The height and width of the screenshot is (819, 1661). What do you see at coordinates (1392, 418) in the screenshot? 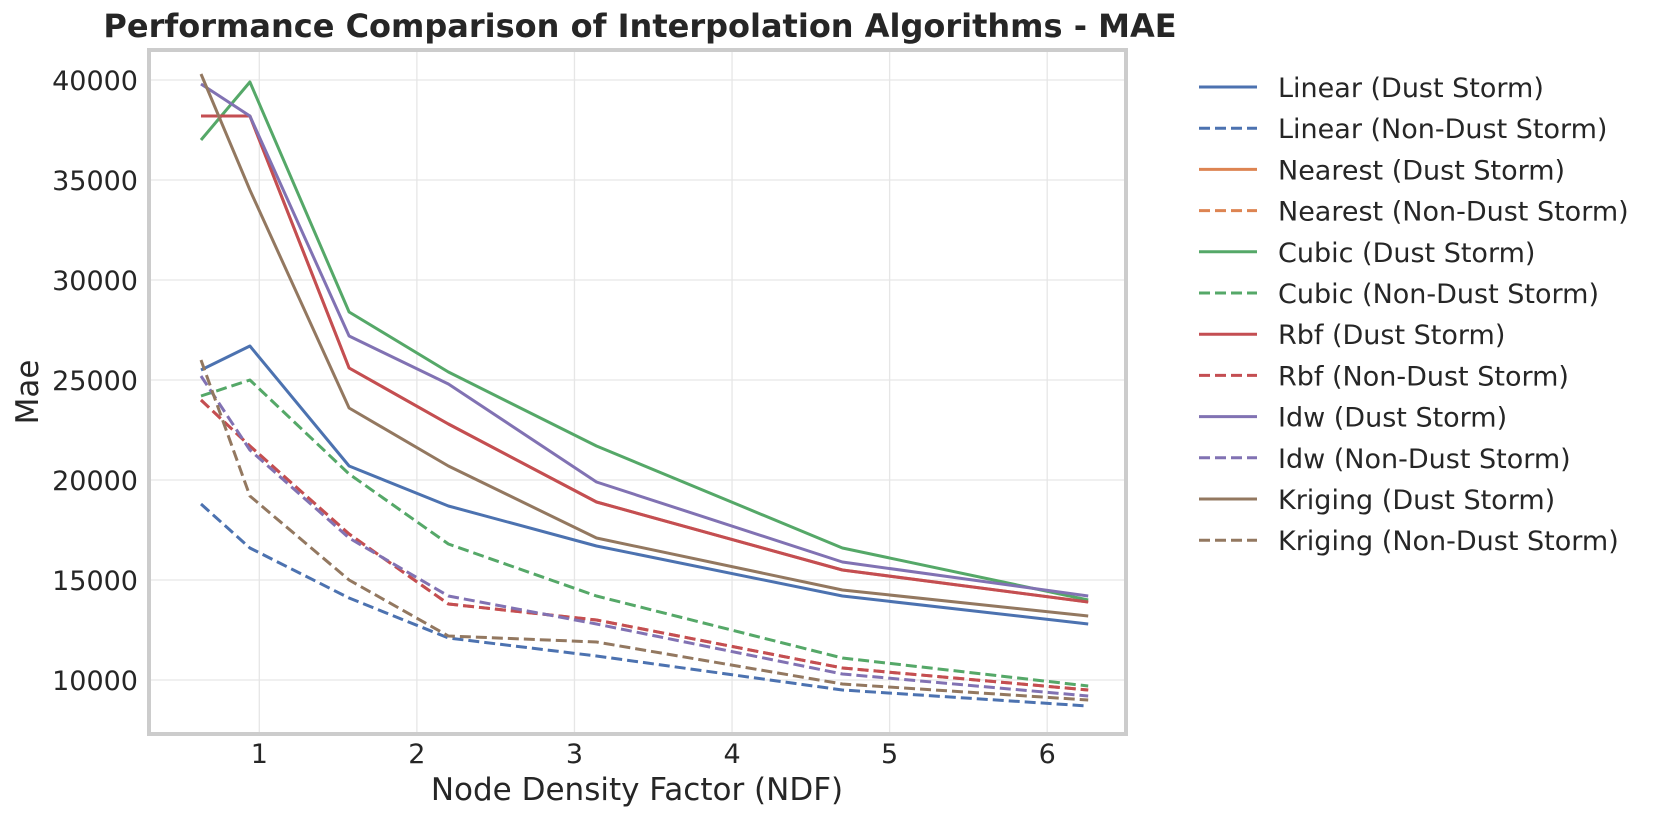
I see `legend-label-idw-dust-storm: Idw (Dust Storm)` at bounding box center [1392, 418].